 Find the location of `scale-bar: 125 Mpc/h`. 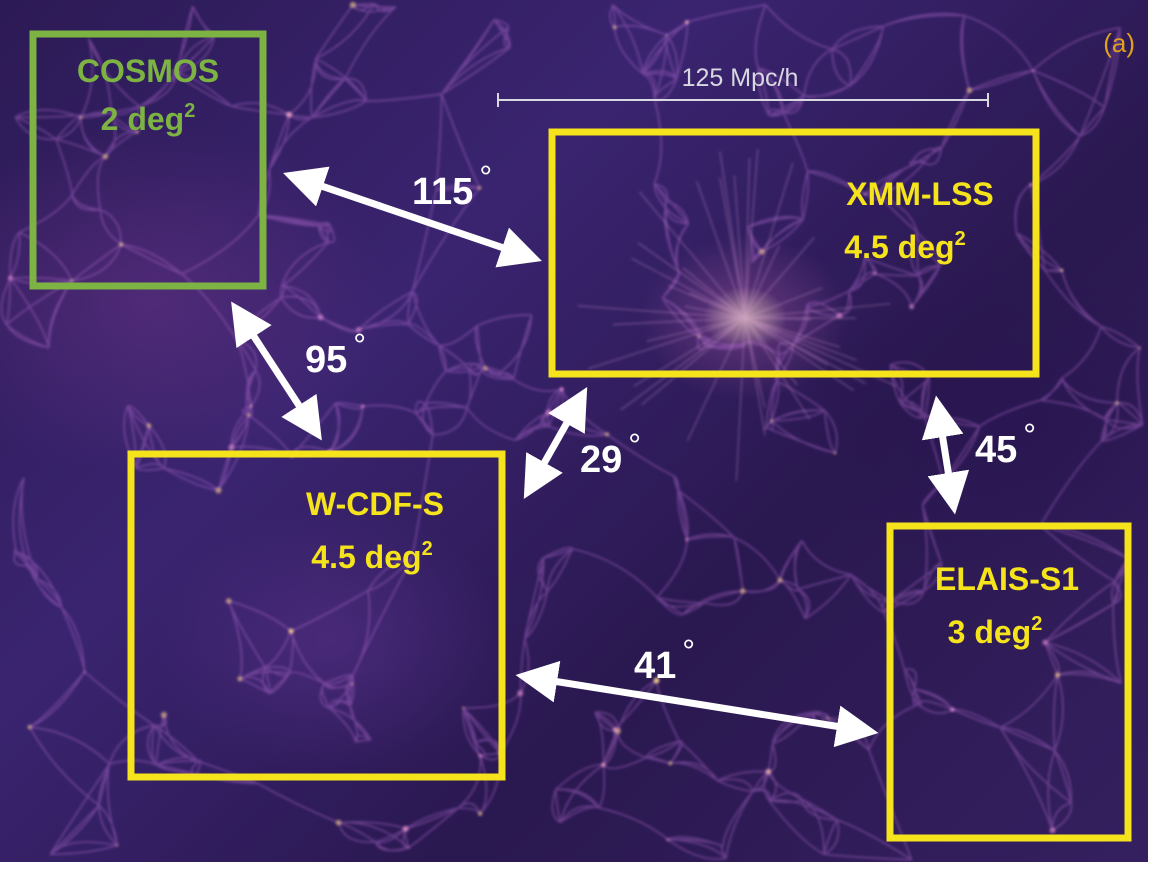

scale-bar: 125 Mpc/h is located at coordinates (743, 85).